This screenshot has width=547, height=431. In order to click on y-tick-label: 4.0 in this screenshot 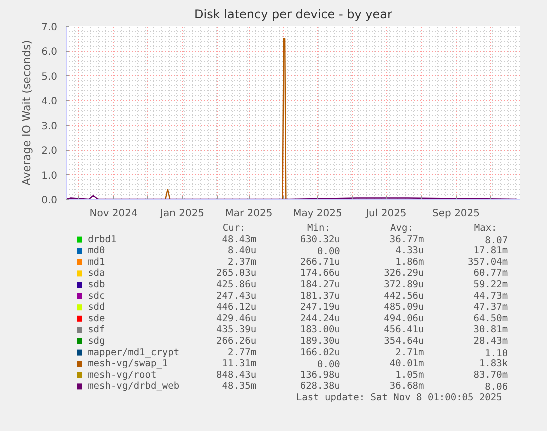, I will do `click(50, 102)`.